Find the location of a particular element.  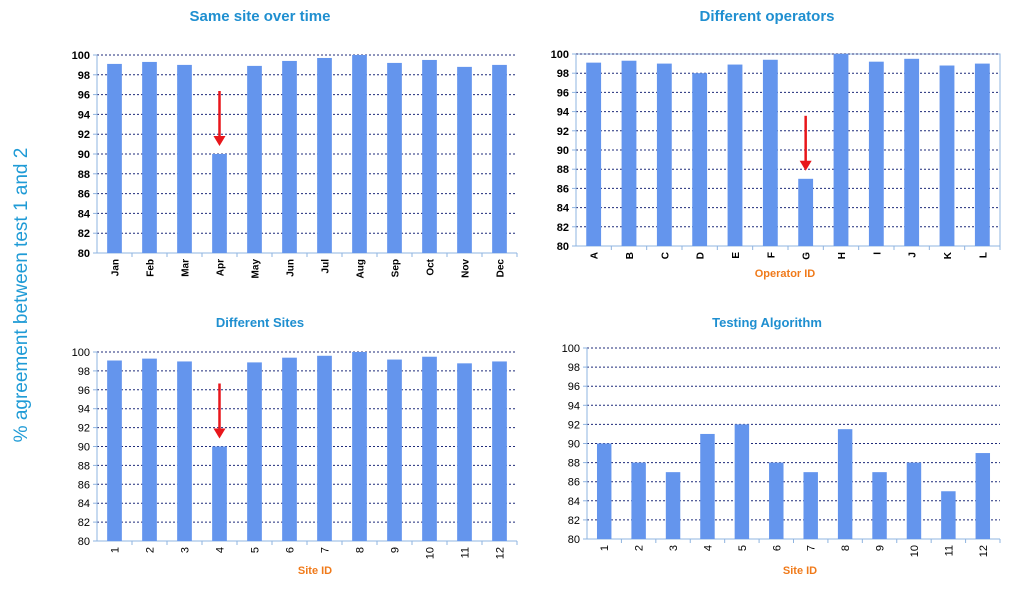

x-tick-label: 2 is located at coordinates (151, 550).